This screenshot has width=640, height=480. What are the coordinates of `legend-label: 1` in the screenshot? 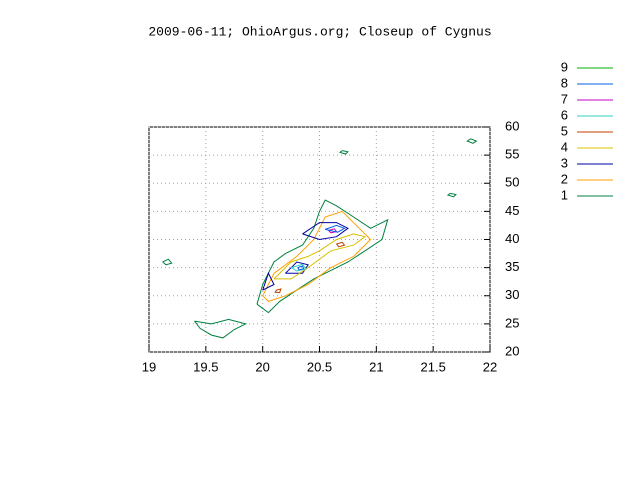 It's located at (564, 194).